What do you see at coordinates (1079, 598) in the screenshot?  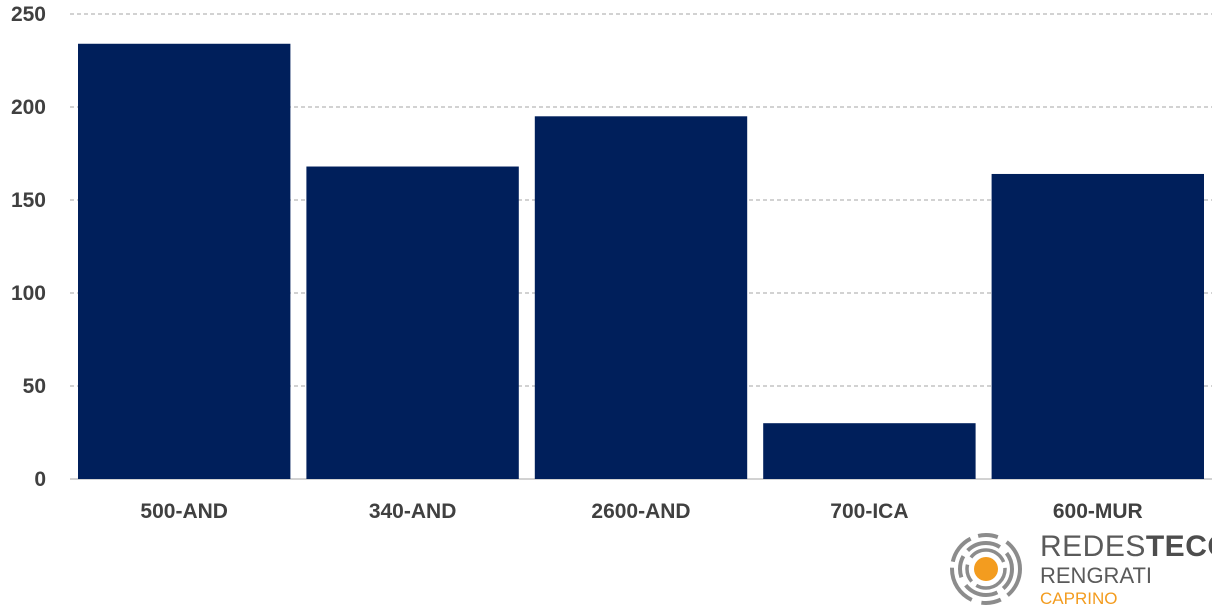 I see `logo-tagline: CAPRINO` at bounding box center [1079, 598].